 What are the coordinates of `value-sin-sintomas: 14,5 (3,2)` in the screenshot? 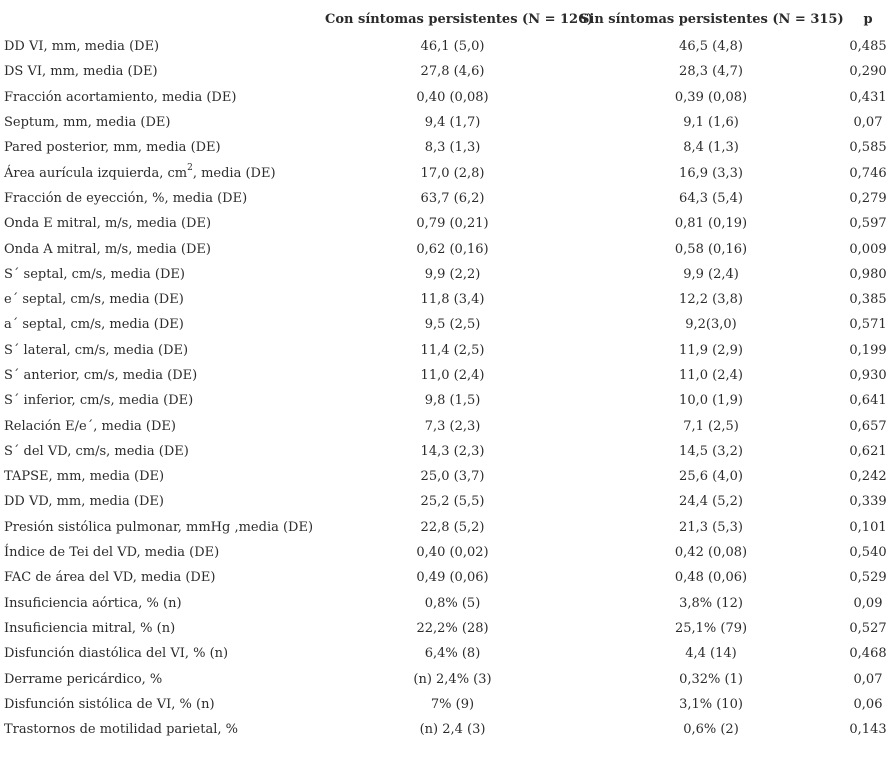 It's located at (711, 451).